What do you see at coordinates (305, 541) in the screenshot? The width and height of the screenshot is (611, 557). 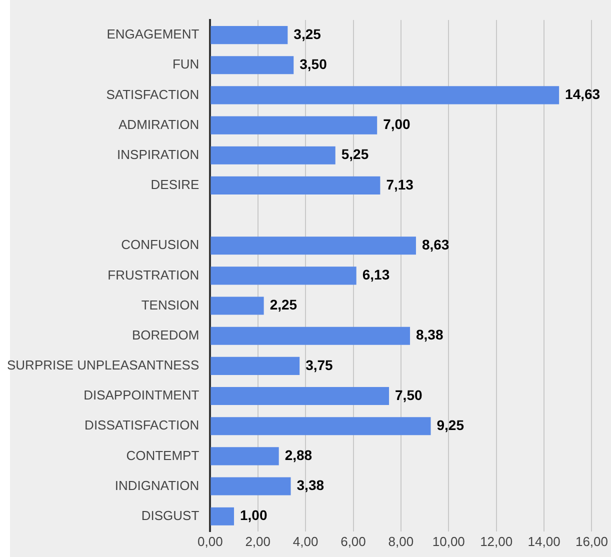 I see `x-tick-label: 4,00` at bounding box center [305, 541].